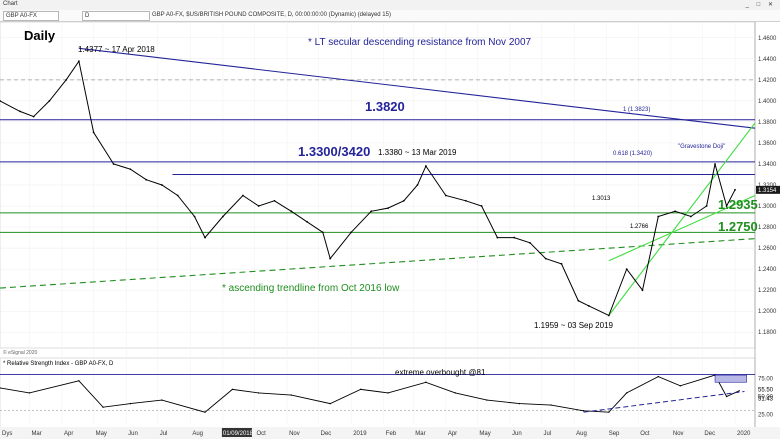 This screenshot has height=439, width=780. What do you see at coordinates (334, 151) in the screenshot?
I see `level-label-1.3300-3420: 1.3300/3420` at bounding box center [334, 151].